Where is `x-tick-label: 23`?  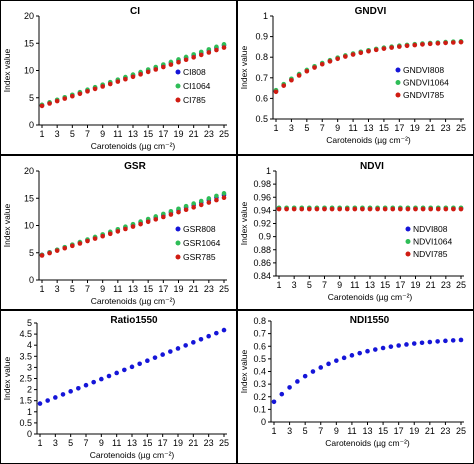 x-tick-label: 23 is located at coordinates (209, 443).